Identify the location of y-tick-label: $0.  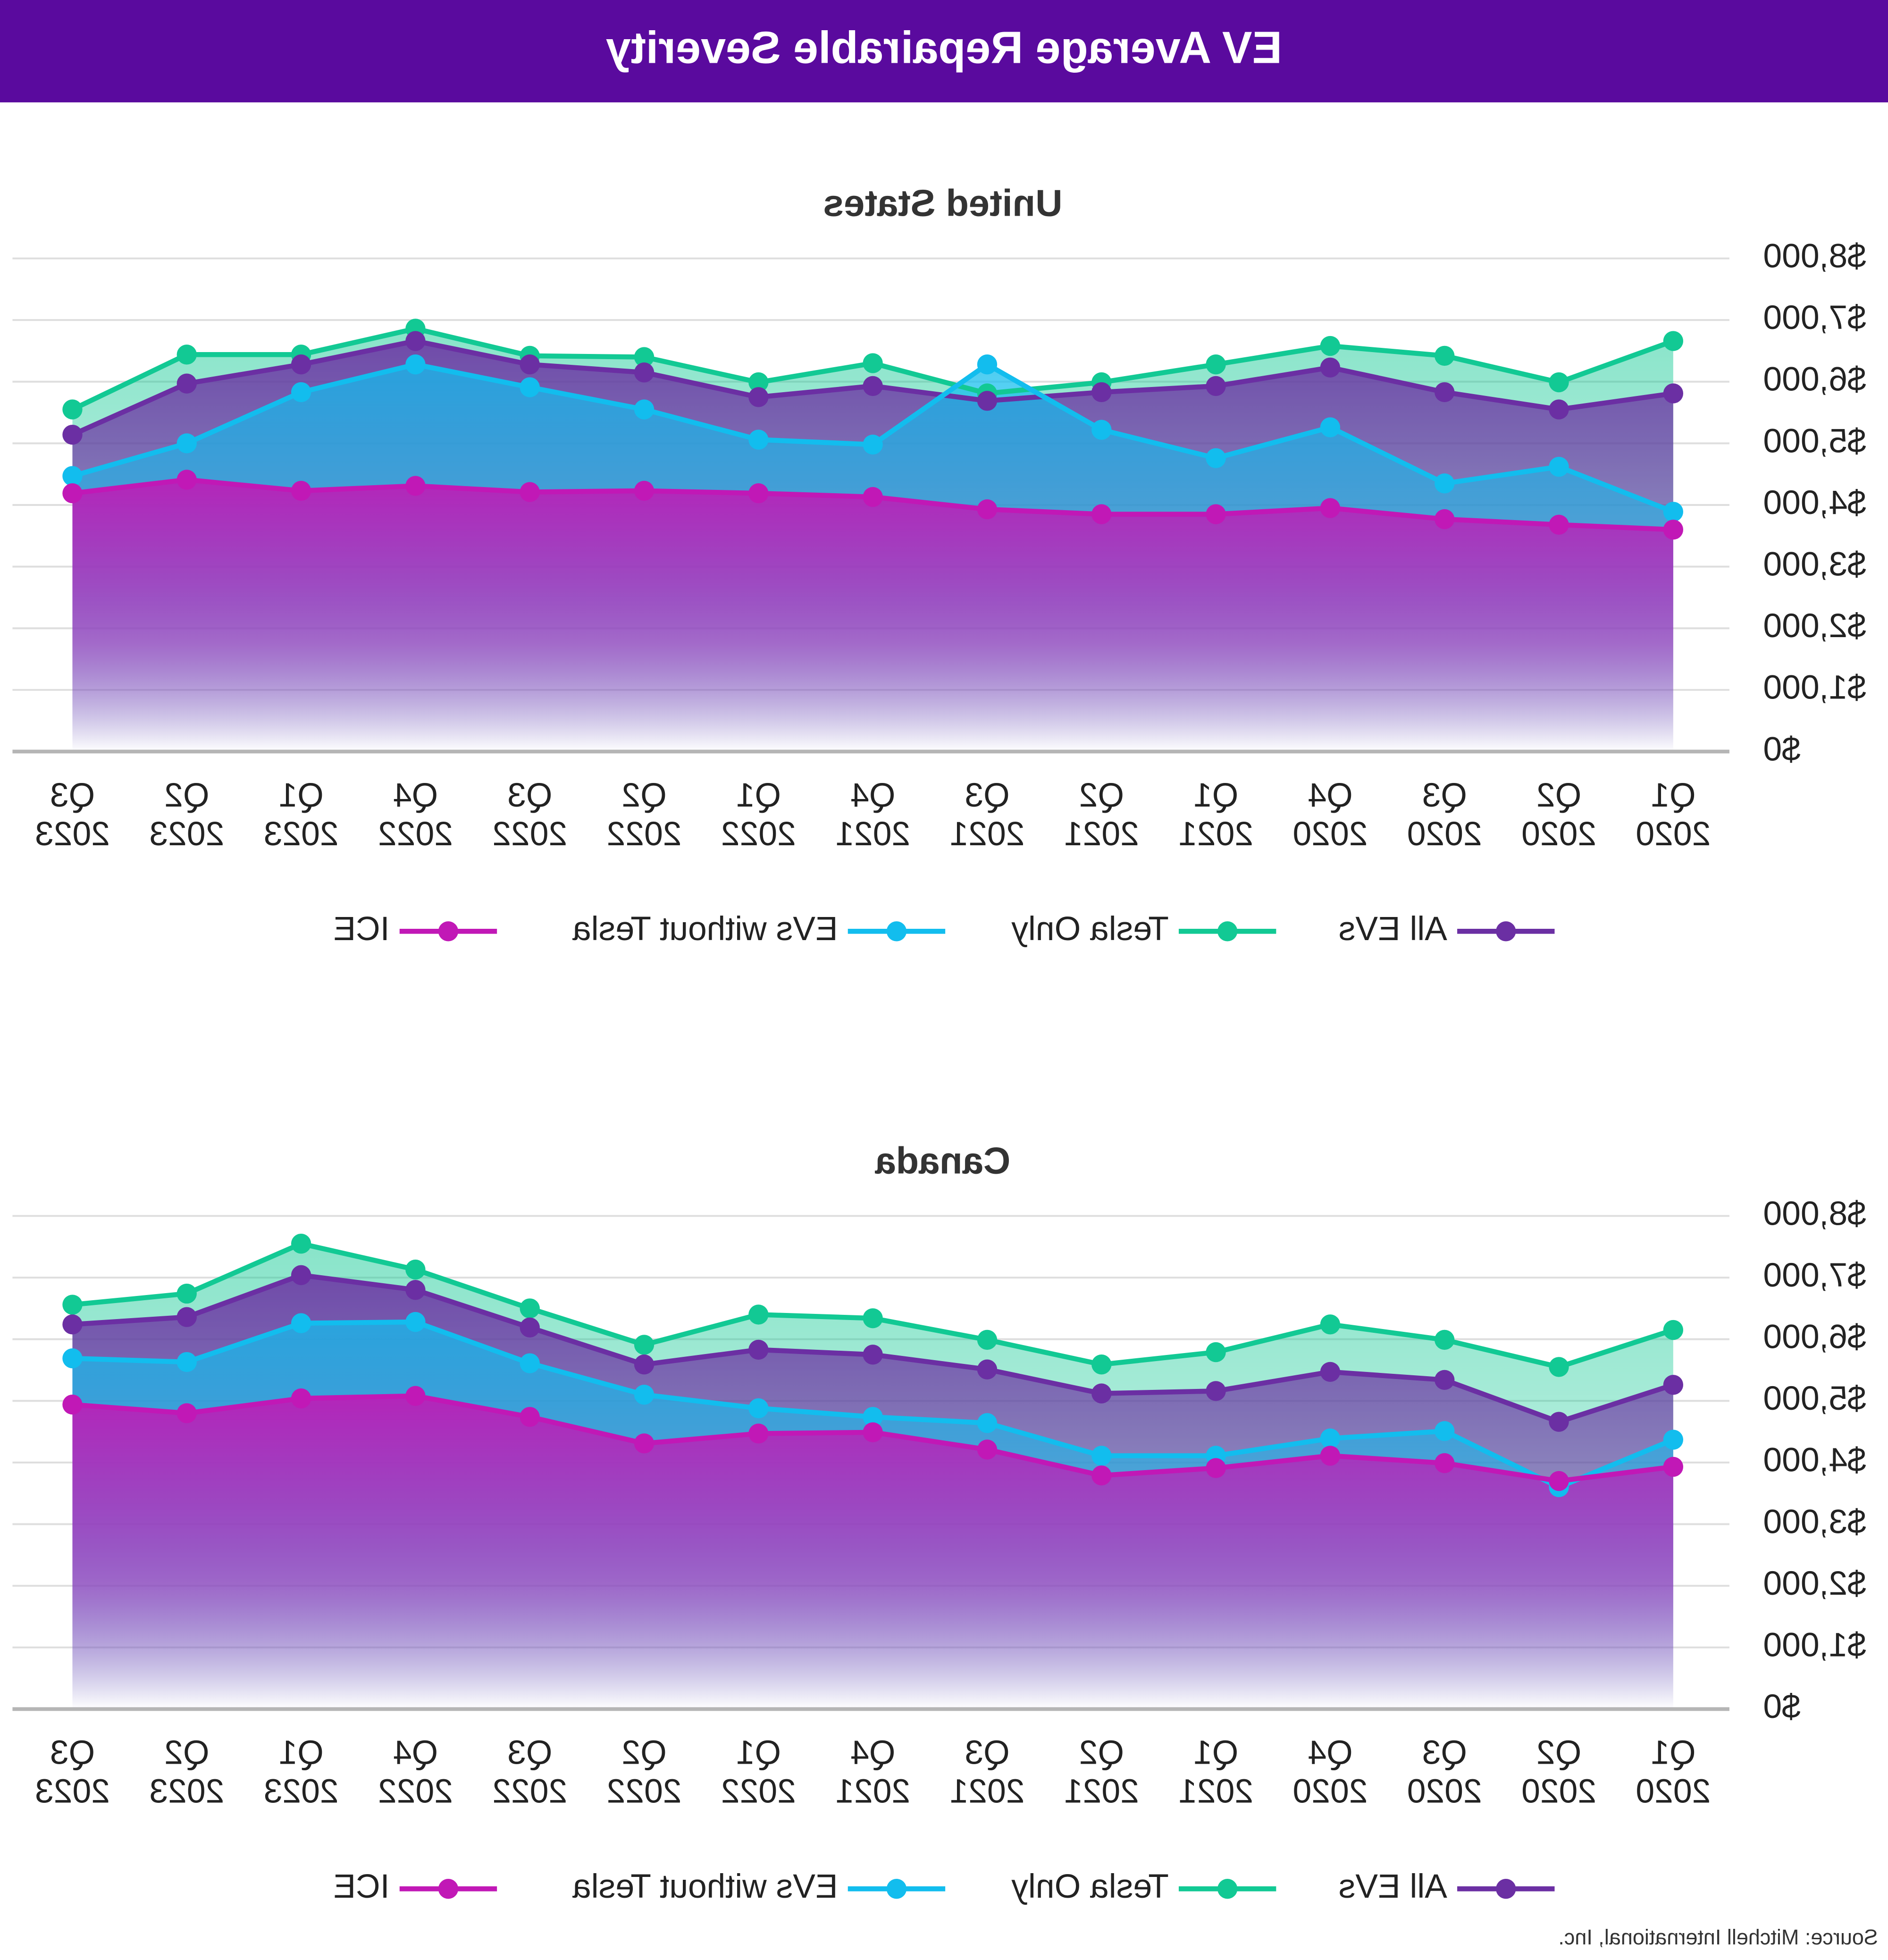
(1781, 749).